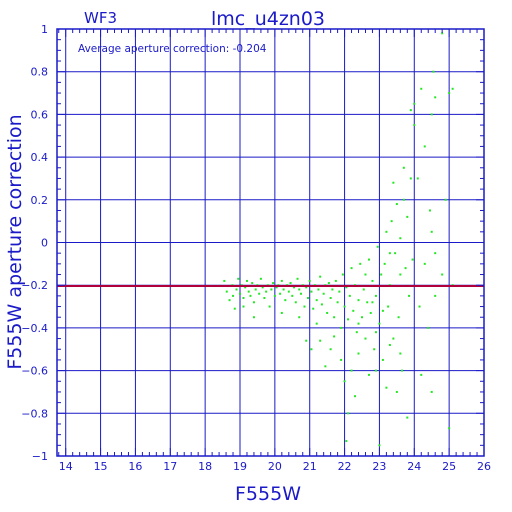  I want to click on x-tick-label: 19, so click(240, 466).